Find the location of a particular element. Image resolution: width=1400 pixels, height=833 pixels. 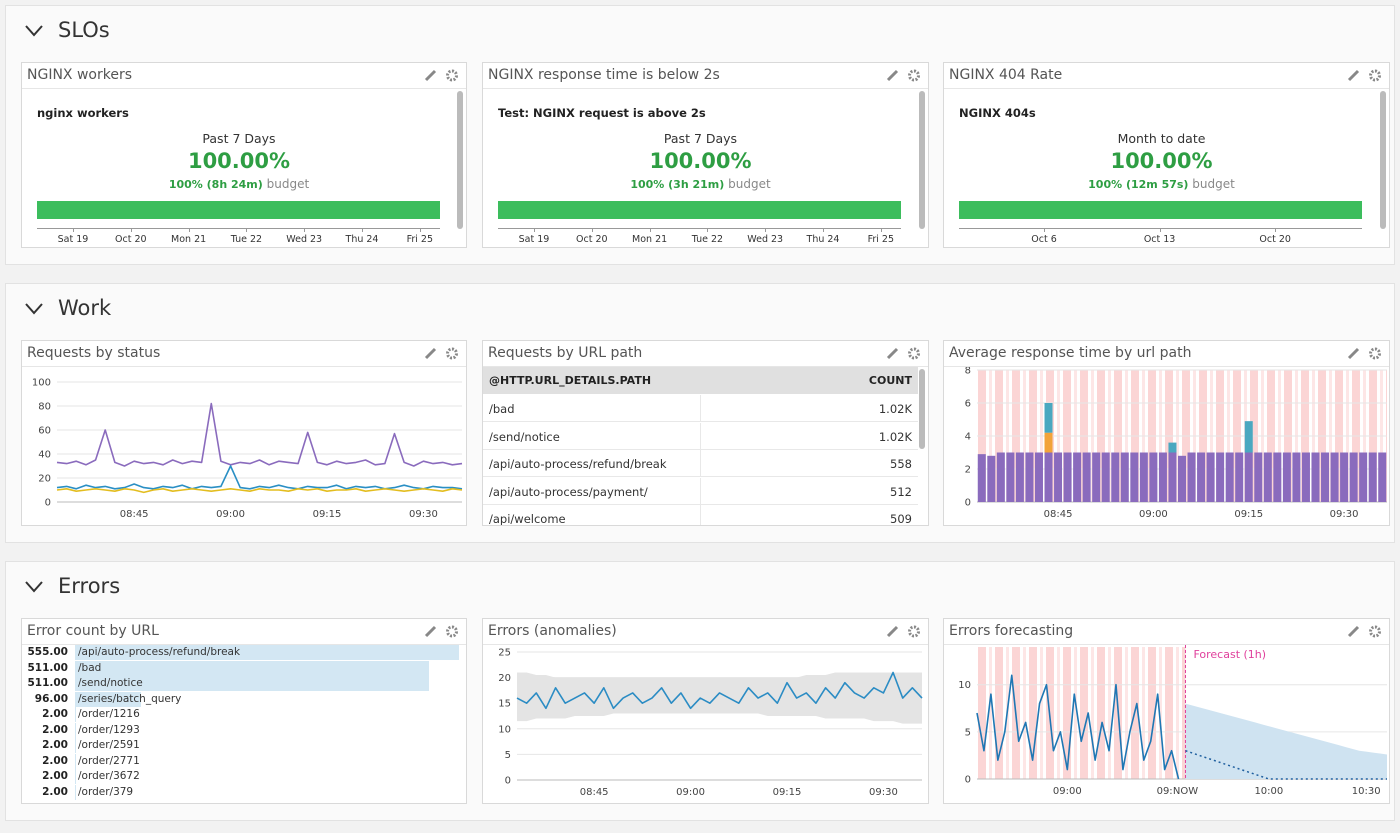

widget-header: NGINX response time is below 2s is located at coordinates (705, 76).